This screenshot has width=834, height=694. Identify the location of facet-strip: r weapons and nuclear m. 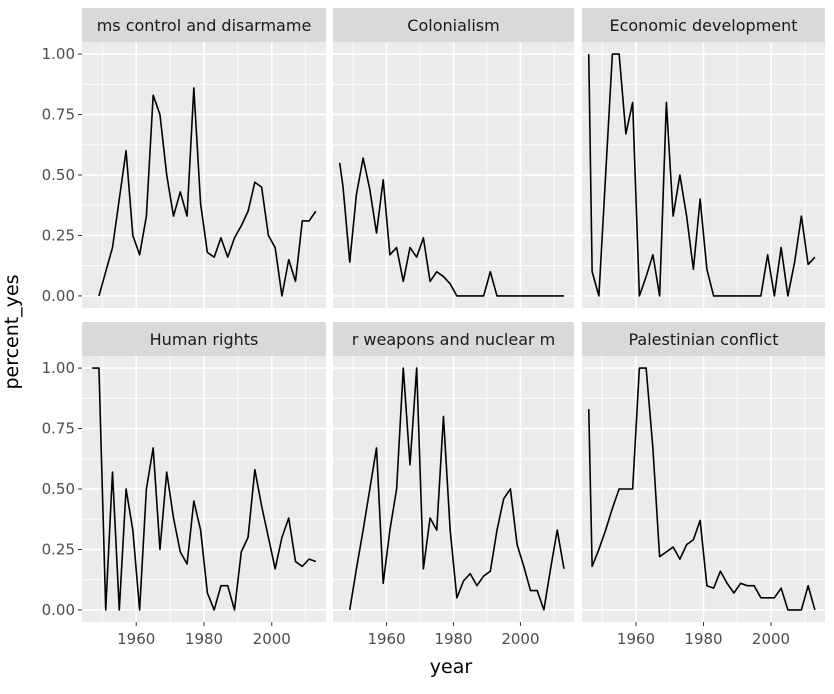
(453, 339).